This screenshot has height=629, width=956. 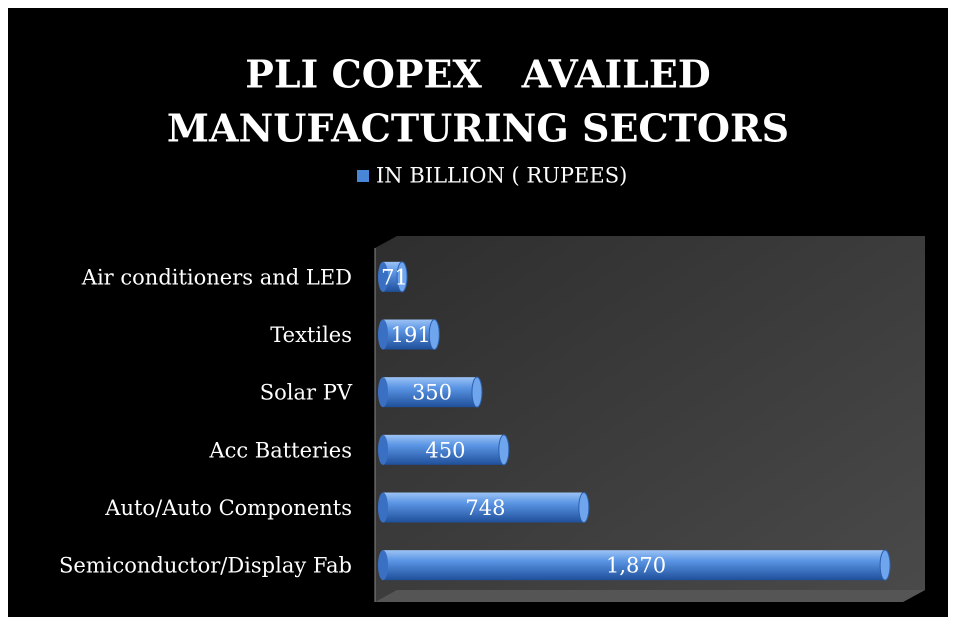 I want to click on y-tick-label: Textiles, so click(x=311, y=335).